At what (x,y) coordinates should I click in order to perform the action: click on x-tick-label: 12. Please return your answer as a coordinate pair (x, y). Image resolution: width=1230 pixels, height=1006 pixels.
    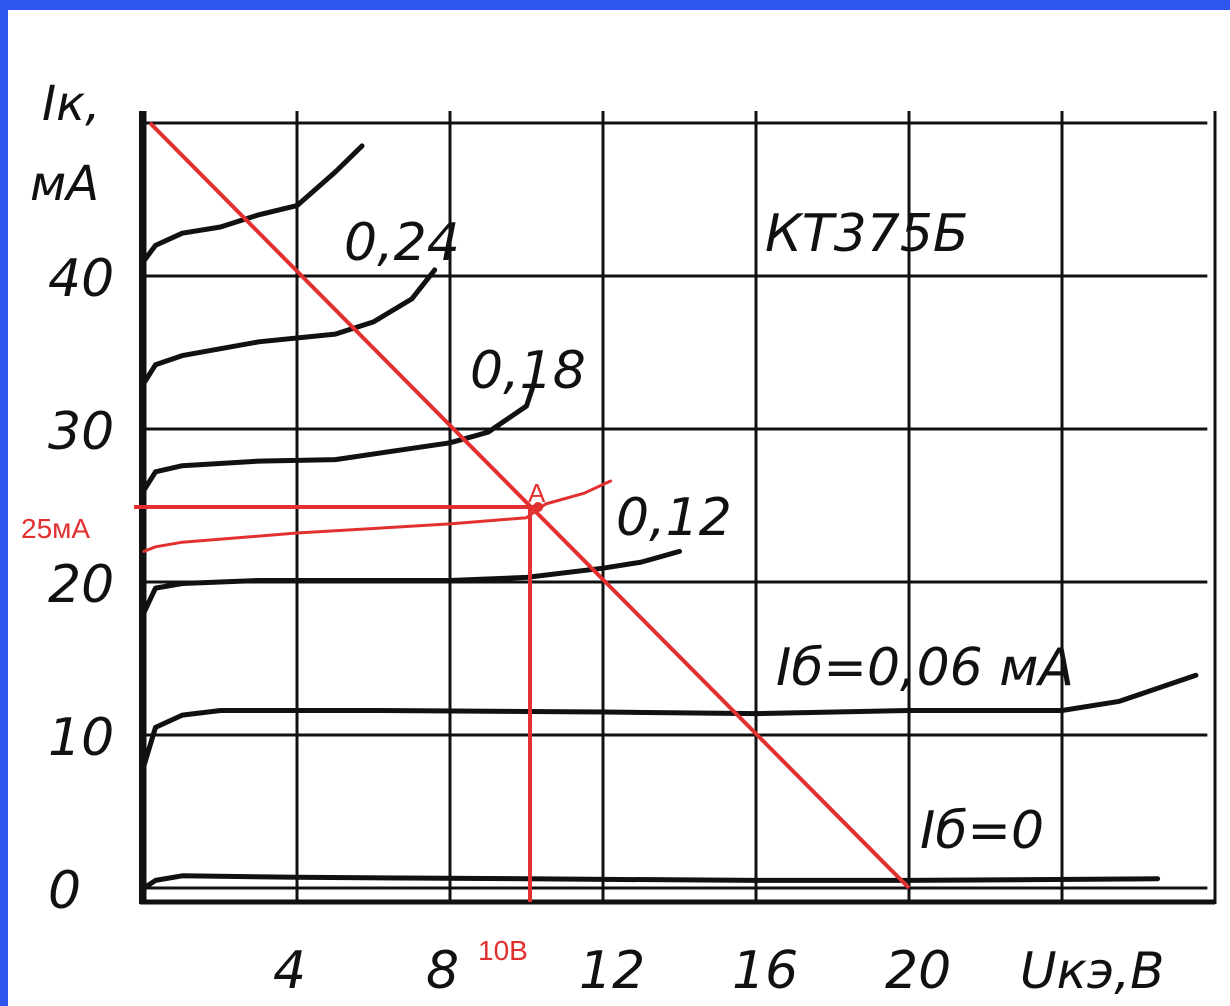
    Looking at the image, I should click on (612, 971).